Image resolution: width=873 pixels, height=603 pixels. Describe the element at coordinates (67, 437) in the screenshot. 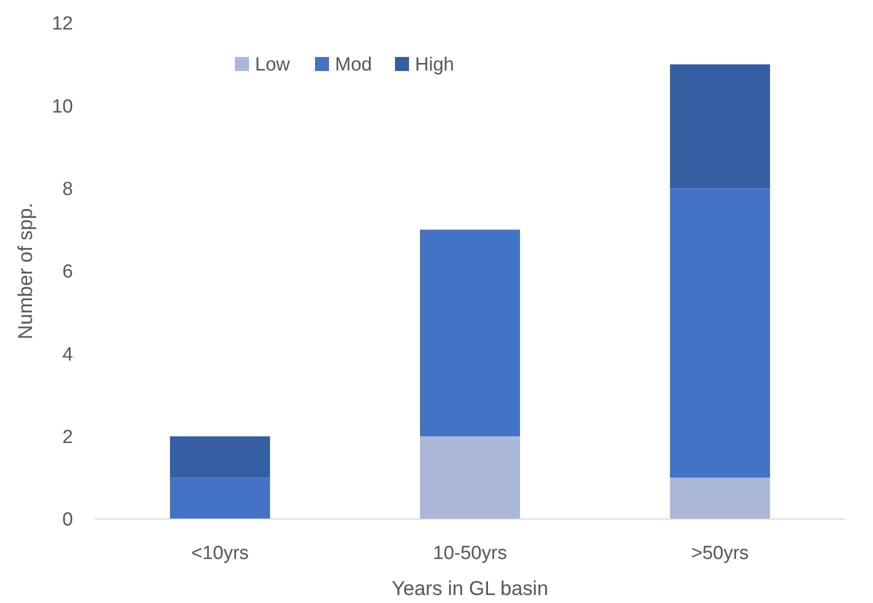

I see `y-tick-label: 2` at that location.